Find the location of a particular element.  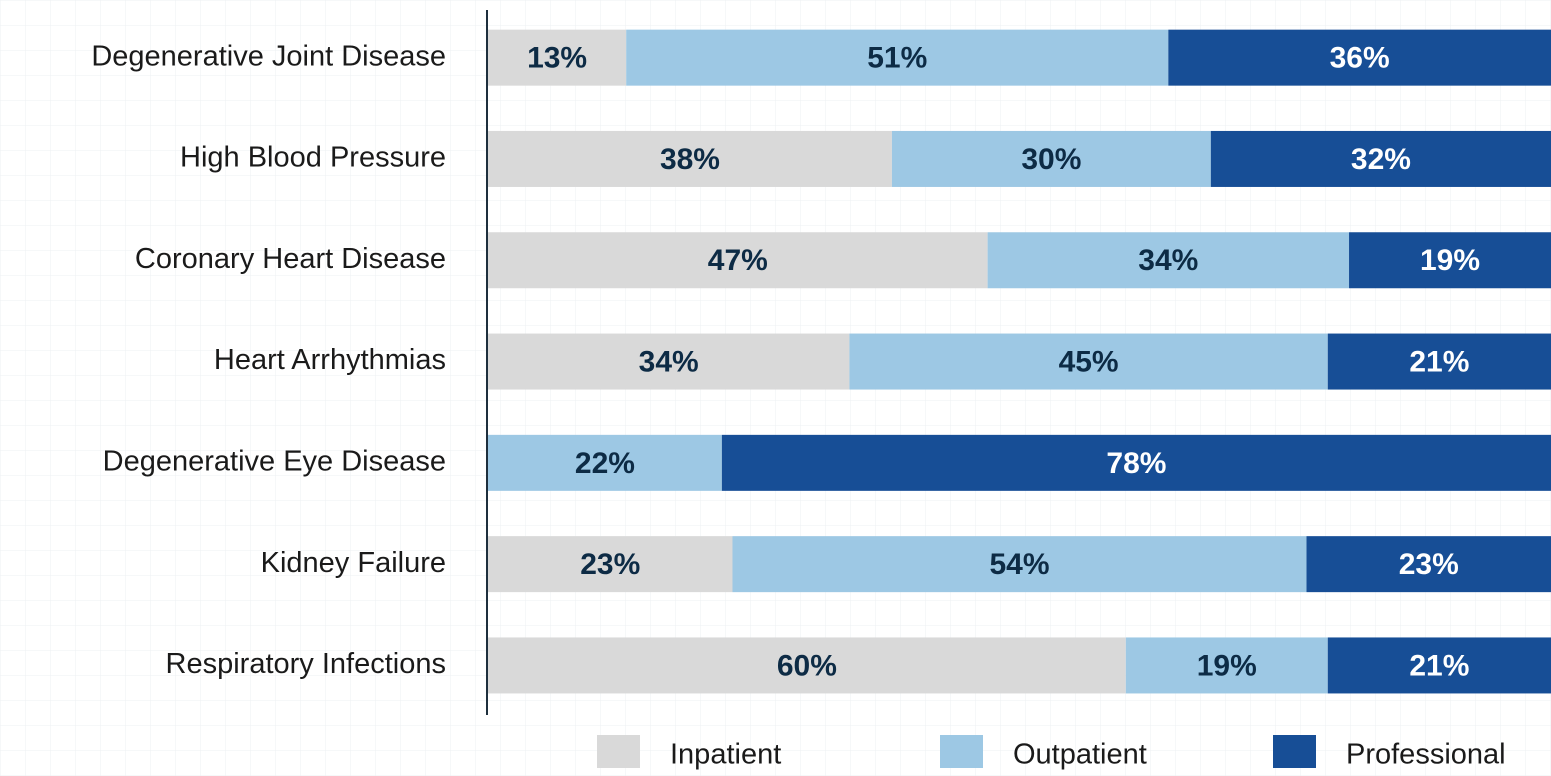

value-label: 60% is located at coordinates (807, 665).